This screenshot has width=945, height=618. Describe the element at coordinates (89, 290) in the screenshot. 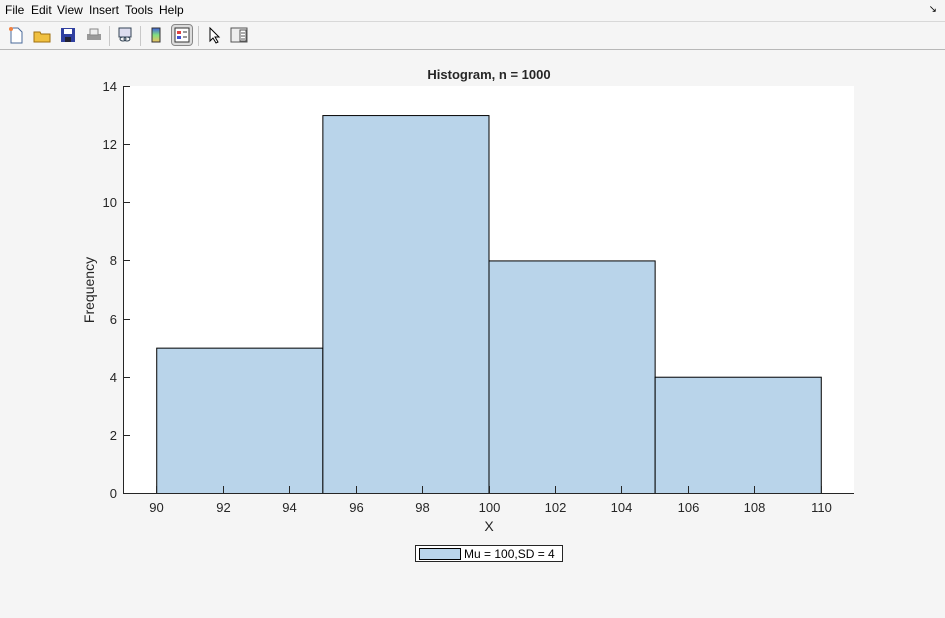

I see `y-axis-label: Frequency` at that location.